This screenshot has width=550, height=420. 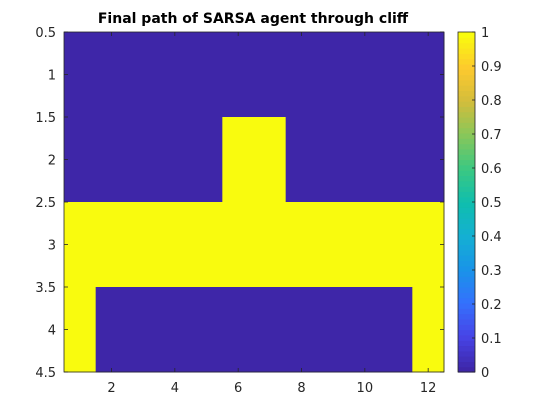 I want to click on colorbar-tick-label: 0.3, so click(x=491, y=271).